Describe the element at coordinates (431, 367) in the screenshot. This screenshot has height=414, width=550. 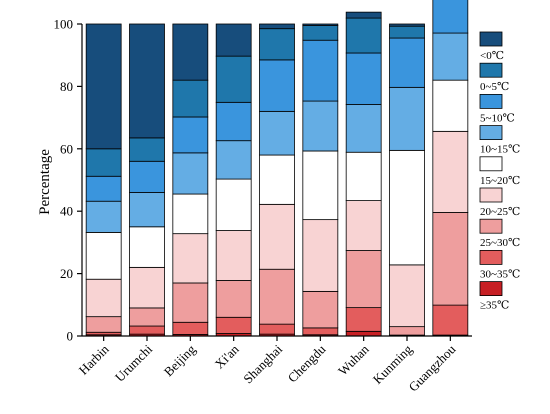
I see `x-tick-label-guangzhou: Guangzhou` at that location.